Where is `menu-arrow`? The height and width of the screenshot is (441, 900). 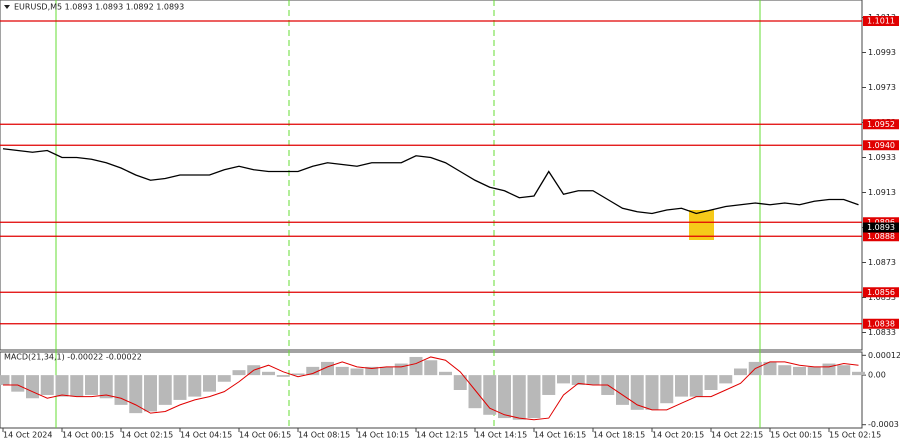 menu-arrow is located at coordinates (7, 7).